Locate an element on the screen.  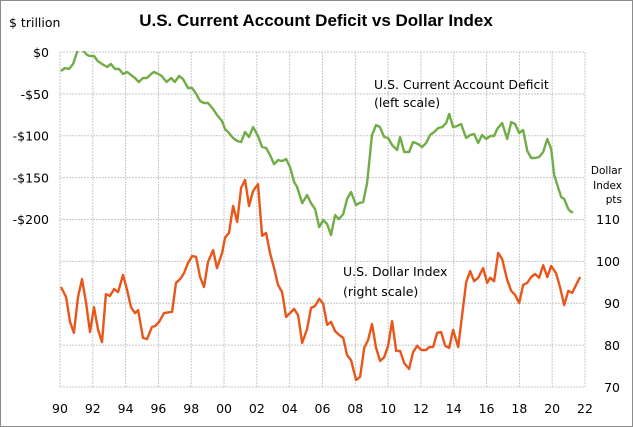
x-tick-label: 04 is located at coordinates (290, 408).